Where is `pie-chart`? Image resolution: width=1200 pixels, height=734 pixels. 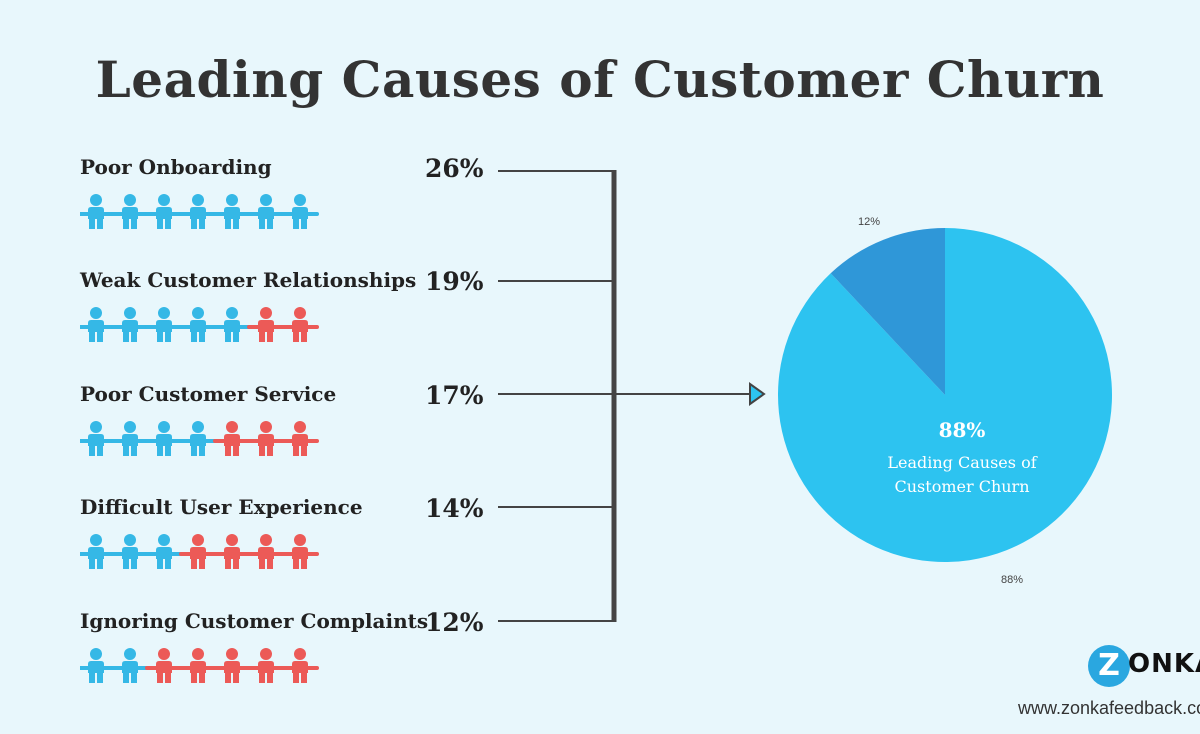 pie-chart is located at coordinates (945, 395).